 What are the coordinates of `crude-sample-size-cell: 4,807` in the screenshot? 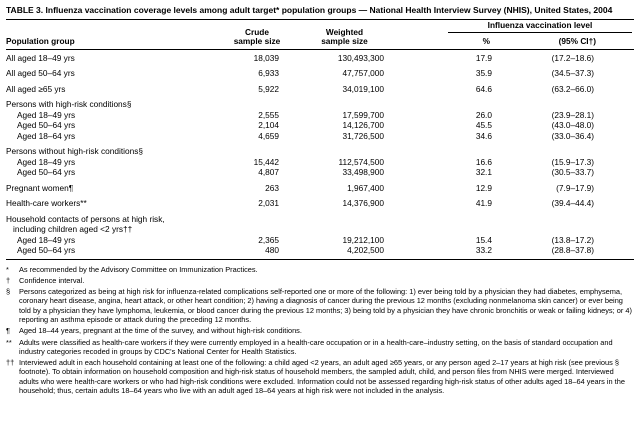 It's located at (268, 172).